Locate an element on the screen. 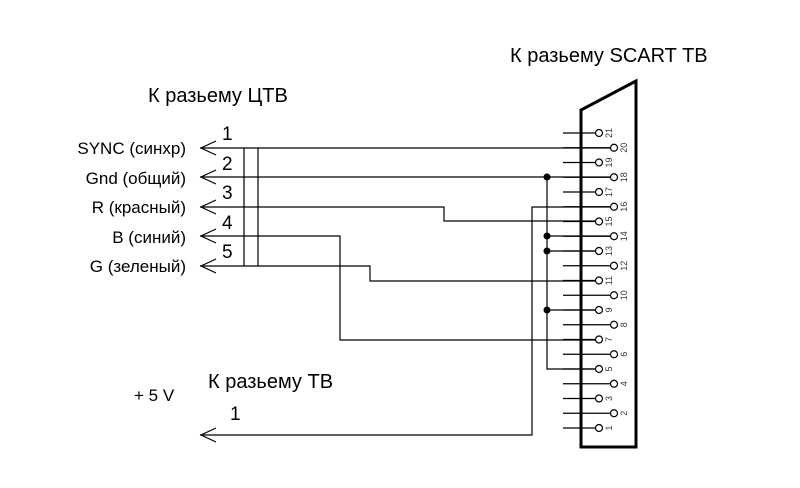  signal-label-r: R (красный) is located at coordinates (139, 207).